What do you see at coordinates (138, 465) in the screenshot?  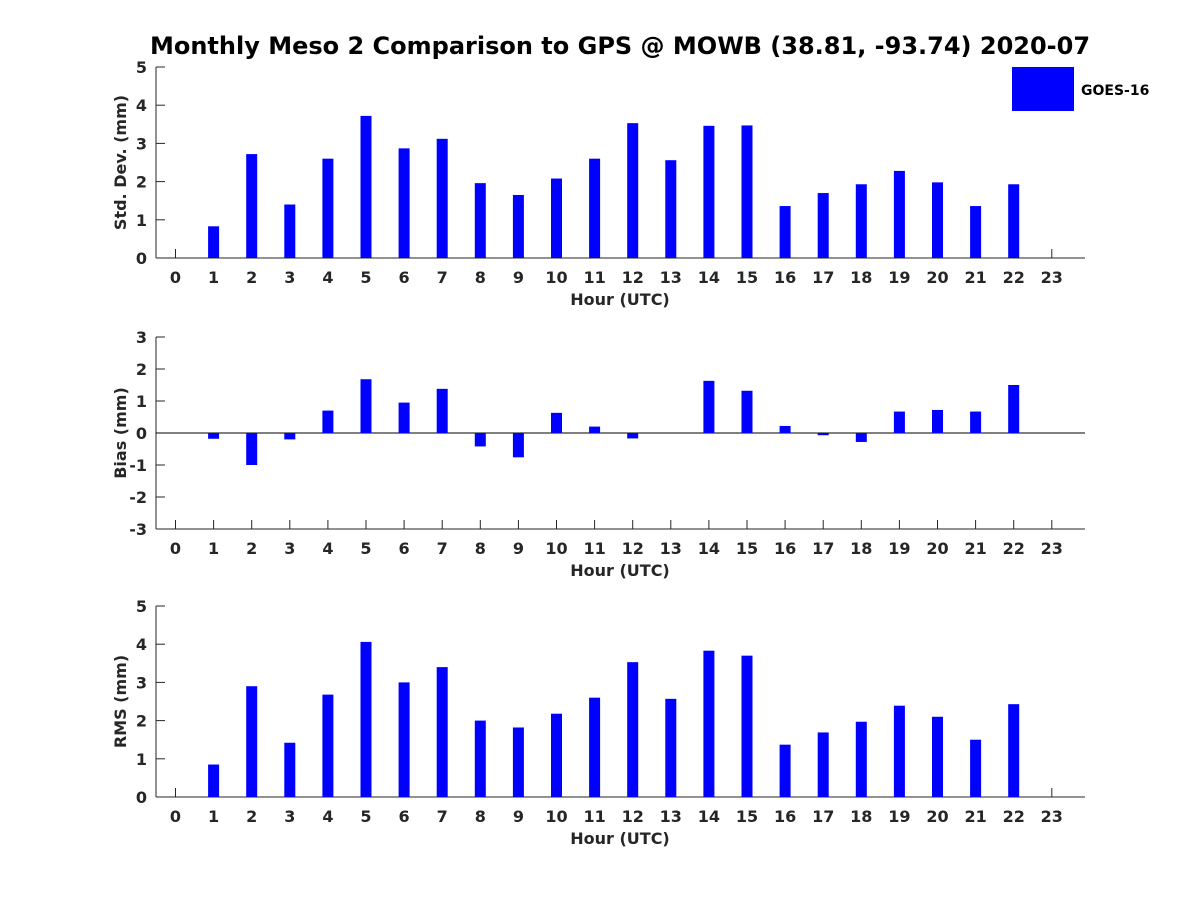 I see `bias-y-tick-label: -1` at bounding box center [138, 465].